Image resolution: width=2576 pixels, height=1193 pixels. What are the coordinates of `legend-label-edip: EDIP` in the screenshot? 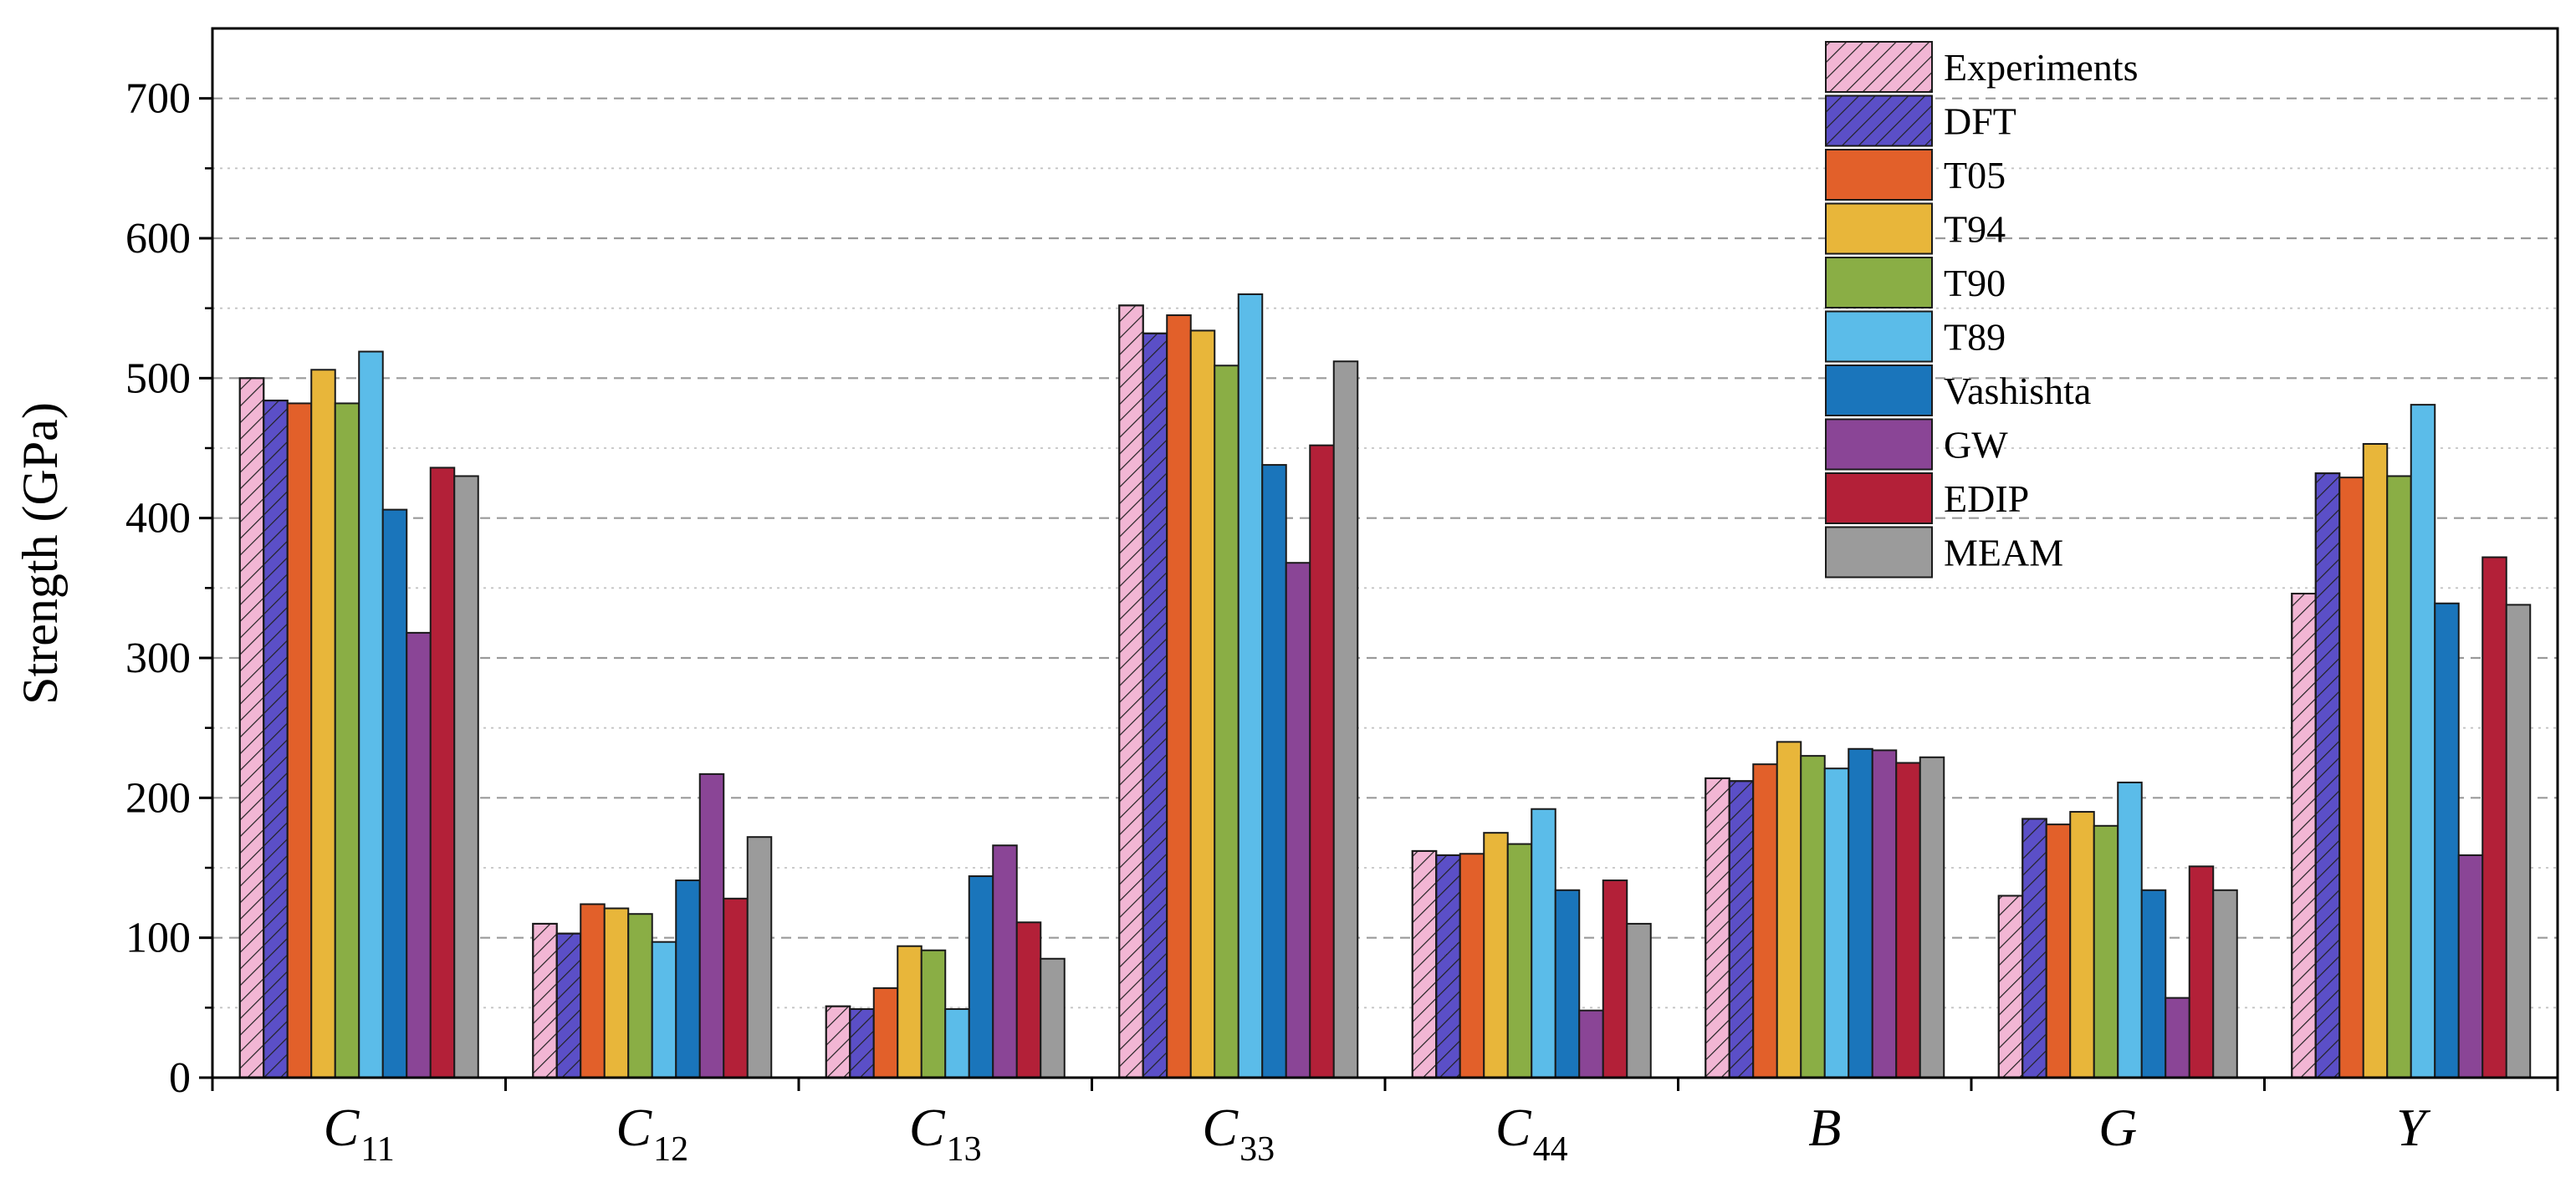 It's located at (1986, 498).